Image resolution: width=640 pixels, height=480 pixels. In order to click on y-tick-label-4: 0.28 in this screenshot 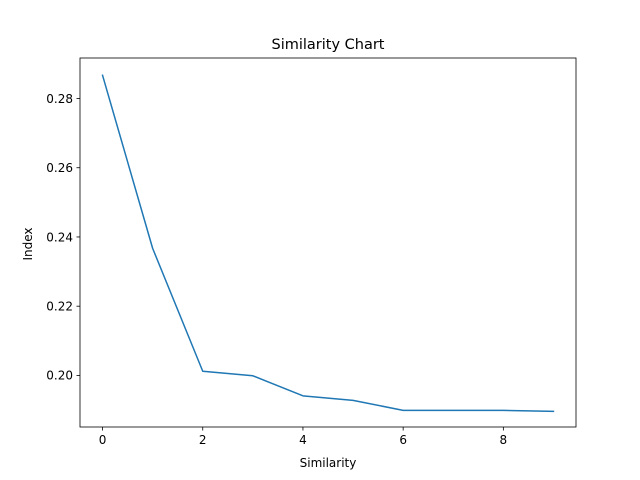, I will do `click(59, 99)`.